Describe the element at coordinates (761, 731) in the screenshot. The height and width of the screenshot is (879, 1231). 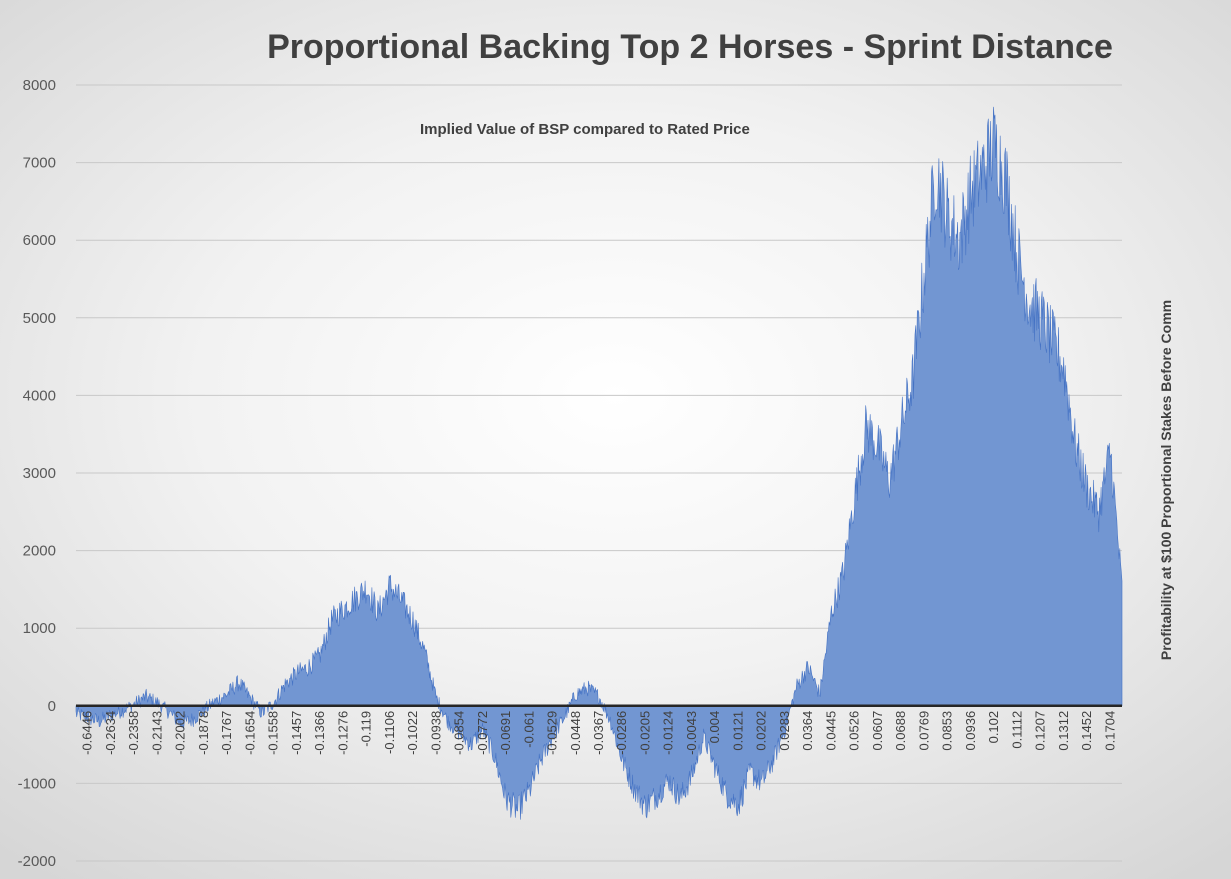
I see `x-tick-label: 0.0202` at that location.